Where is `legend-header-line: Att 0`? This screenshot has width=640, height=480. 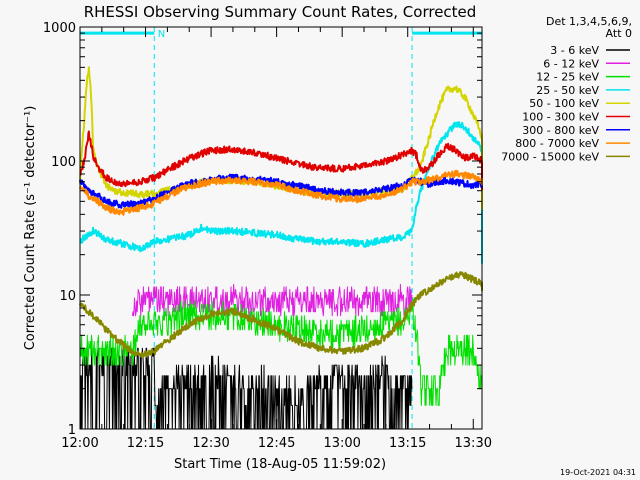 legend-header-line: Att 0 is located at coordinates (619, 33).